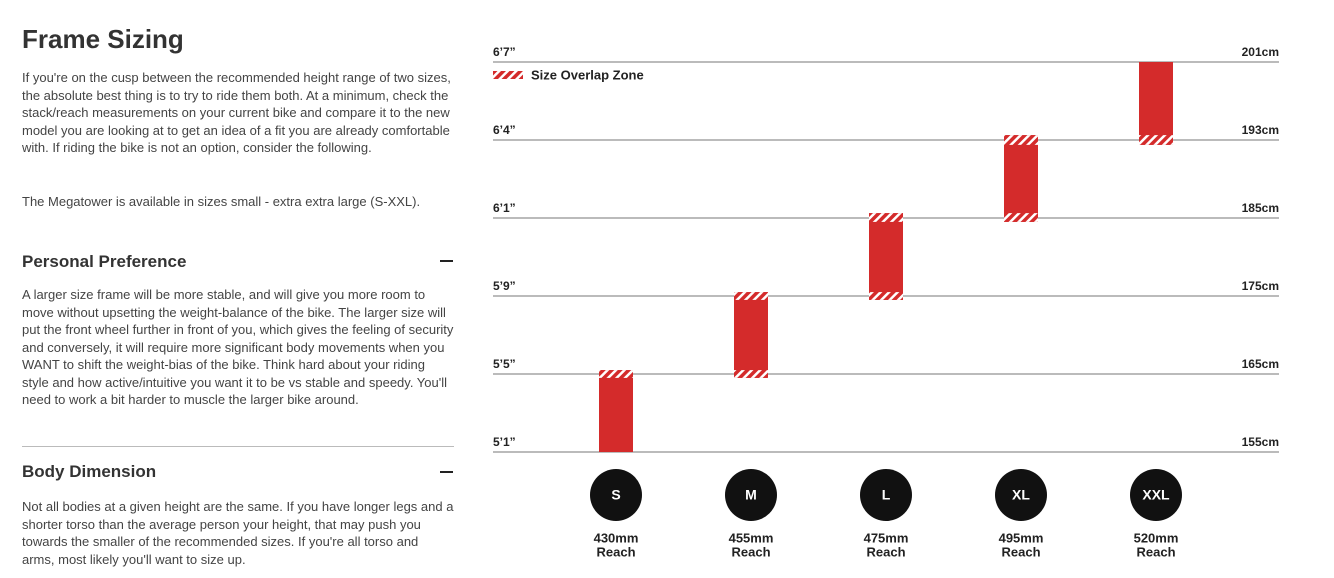 Image resolution: width=1334 pixels, height=578 pixels. I want to click on y-left-label: 6’4”, so click(504, 130).